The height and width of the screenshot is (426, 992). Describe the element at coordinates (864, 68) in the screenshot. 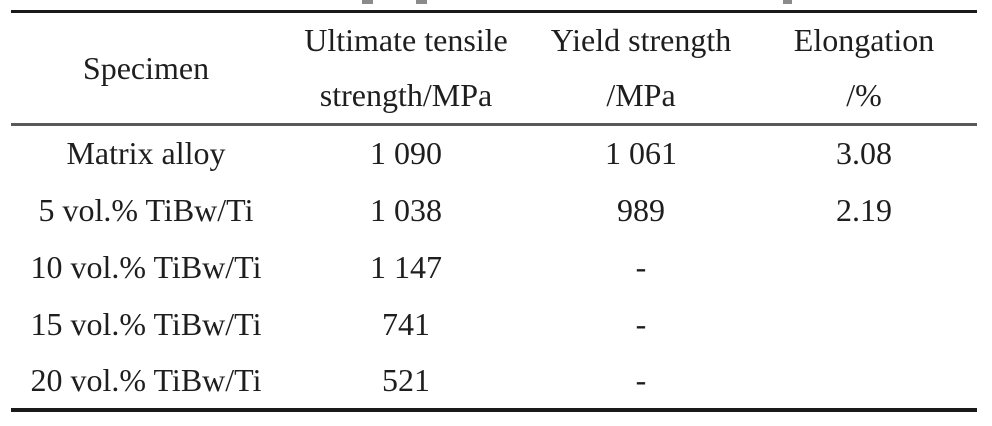

I see `column-header-elongation: Elongation /%` at that location.